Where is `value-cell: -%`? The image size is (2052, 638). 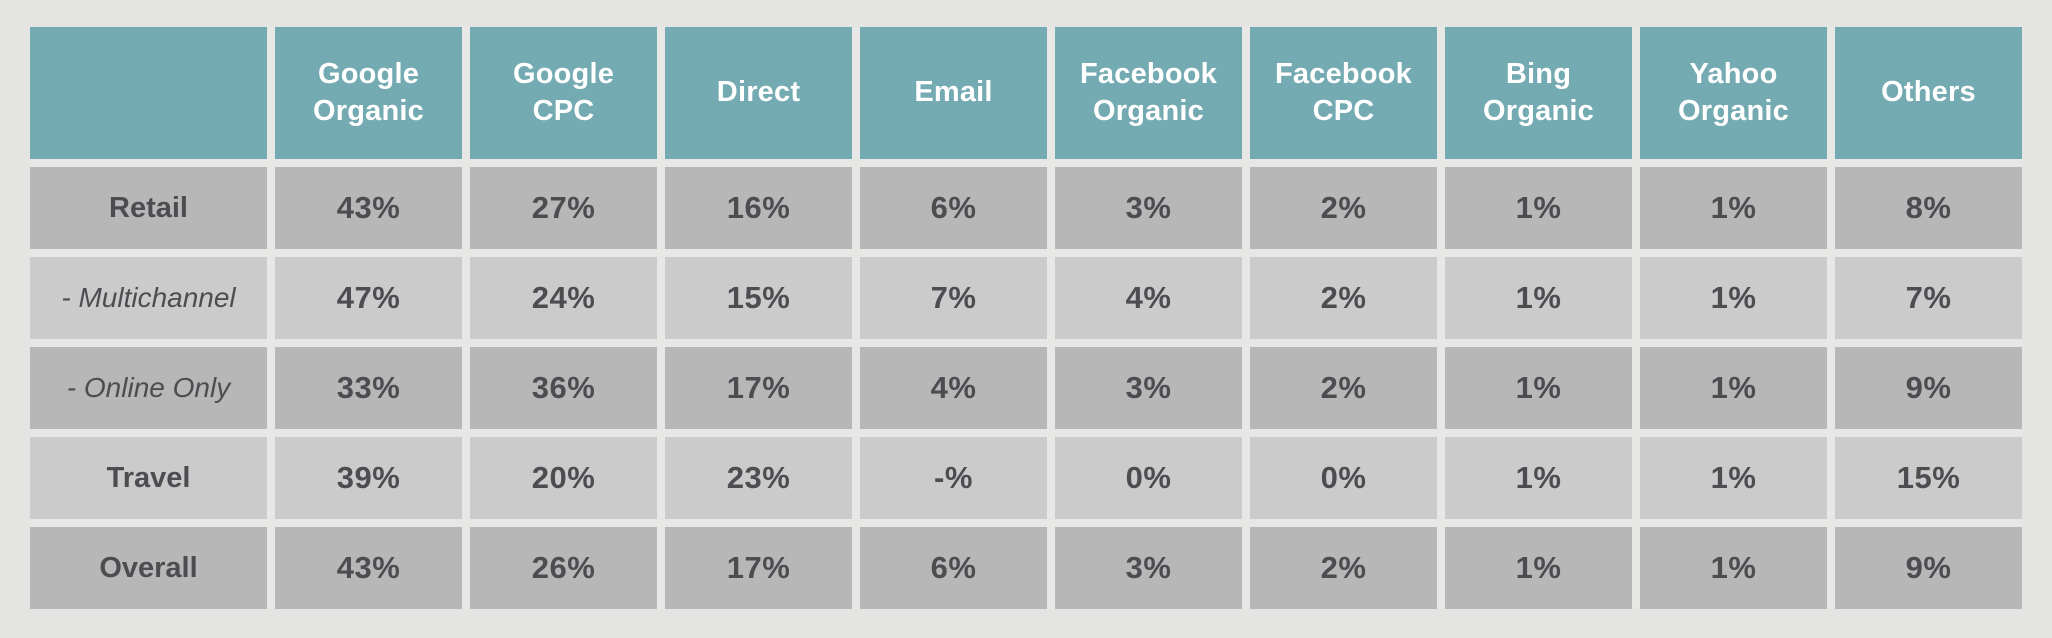
value-cell: -% is located at coordinates (953, 478).